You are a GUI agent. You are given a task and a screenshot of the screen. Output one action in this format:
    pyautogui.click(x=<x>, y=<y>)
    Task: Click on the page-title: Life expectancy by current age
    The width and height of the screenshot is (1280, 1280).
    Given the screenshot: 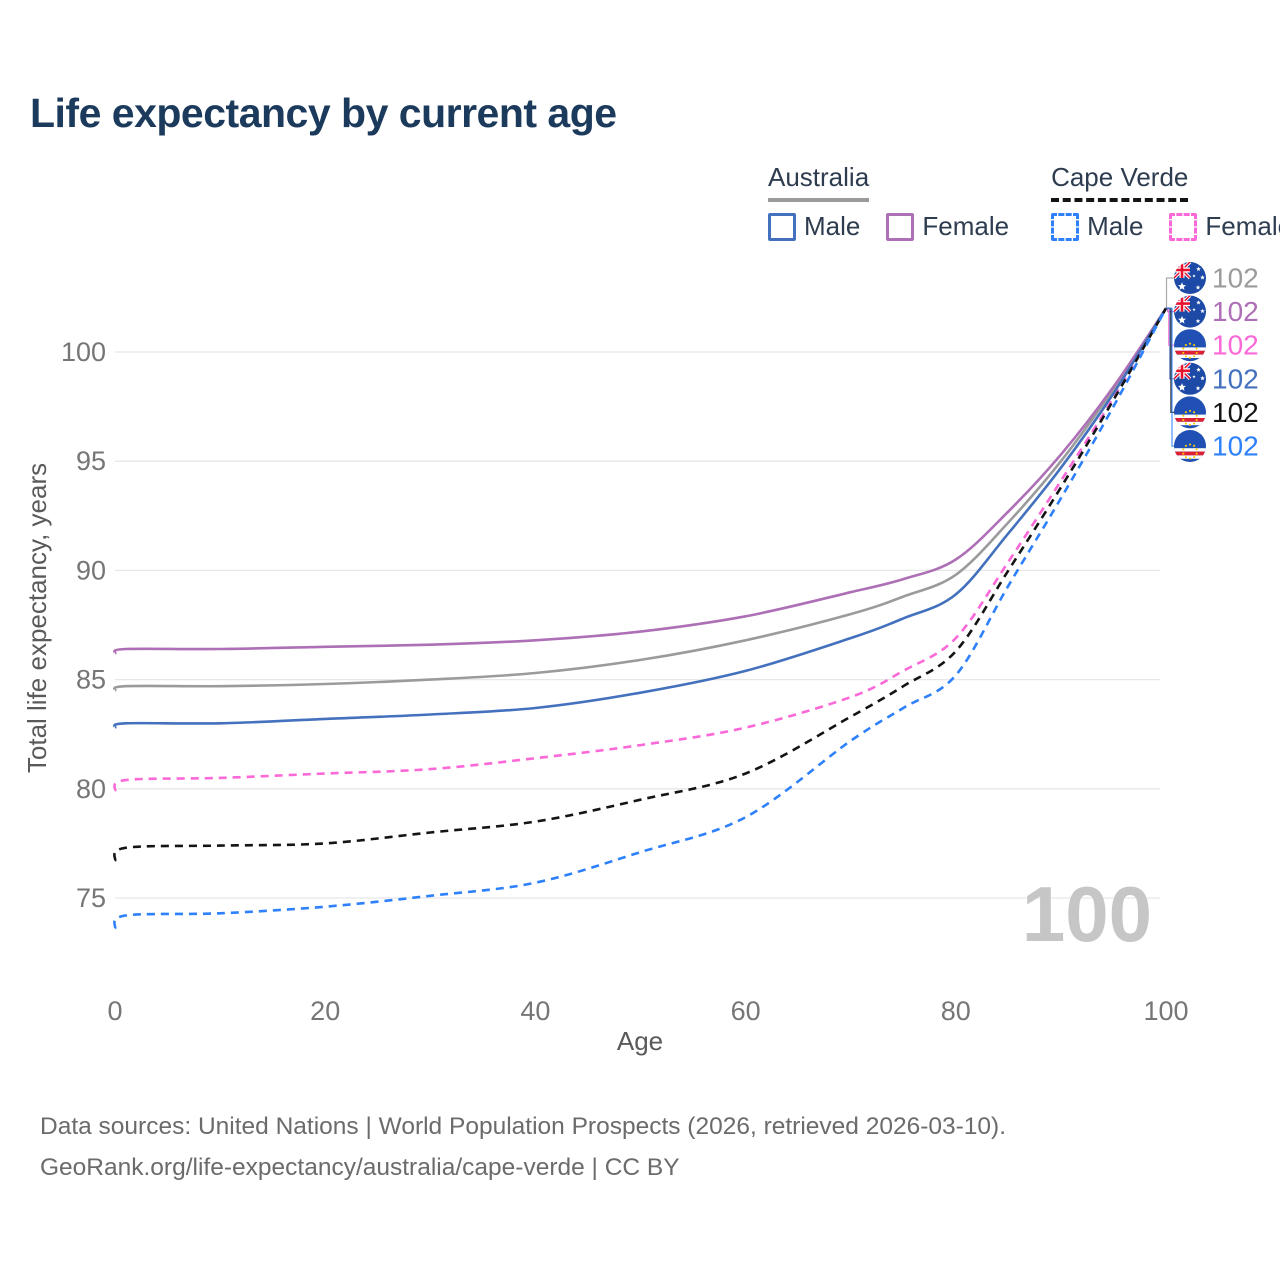 What is the action you would take?
    pyautogui.click(x=323, y=113)
    